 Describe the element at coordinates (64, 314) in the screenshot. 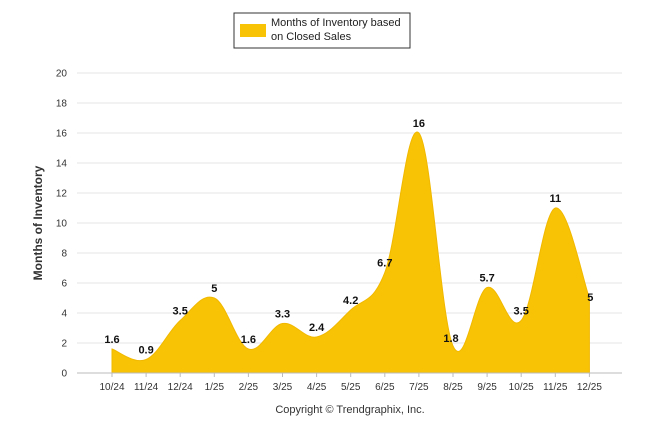

I see `y-tick-label: 4` at that location.